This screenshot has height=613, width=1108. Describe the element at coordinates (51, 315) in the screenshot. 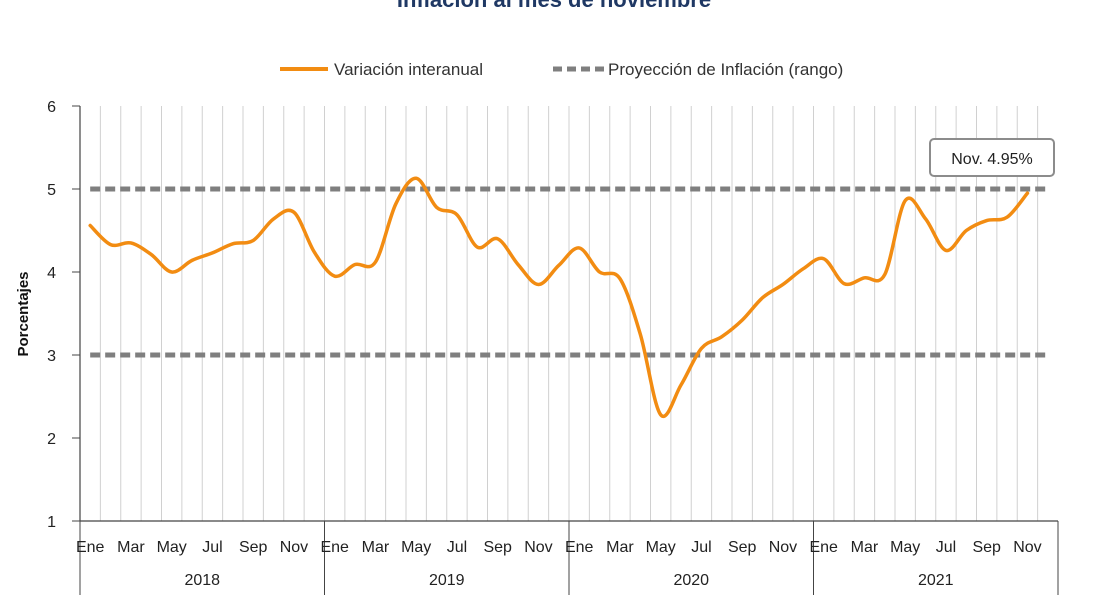

I see `y-tick-labels: 1 2 3 4 5 6` at that location.